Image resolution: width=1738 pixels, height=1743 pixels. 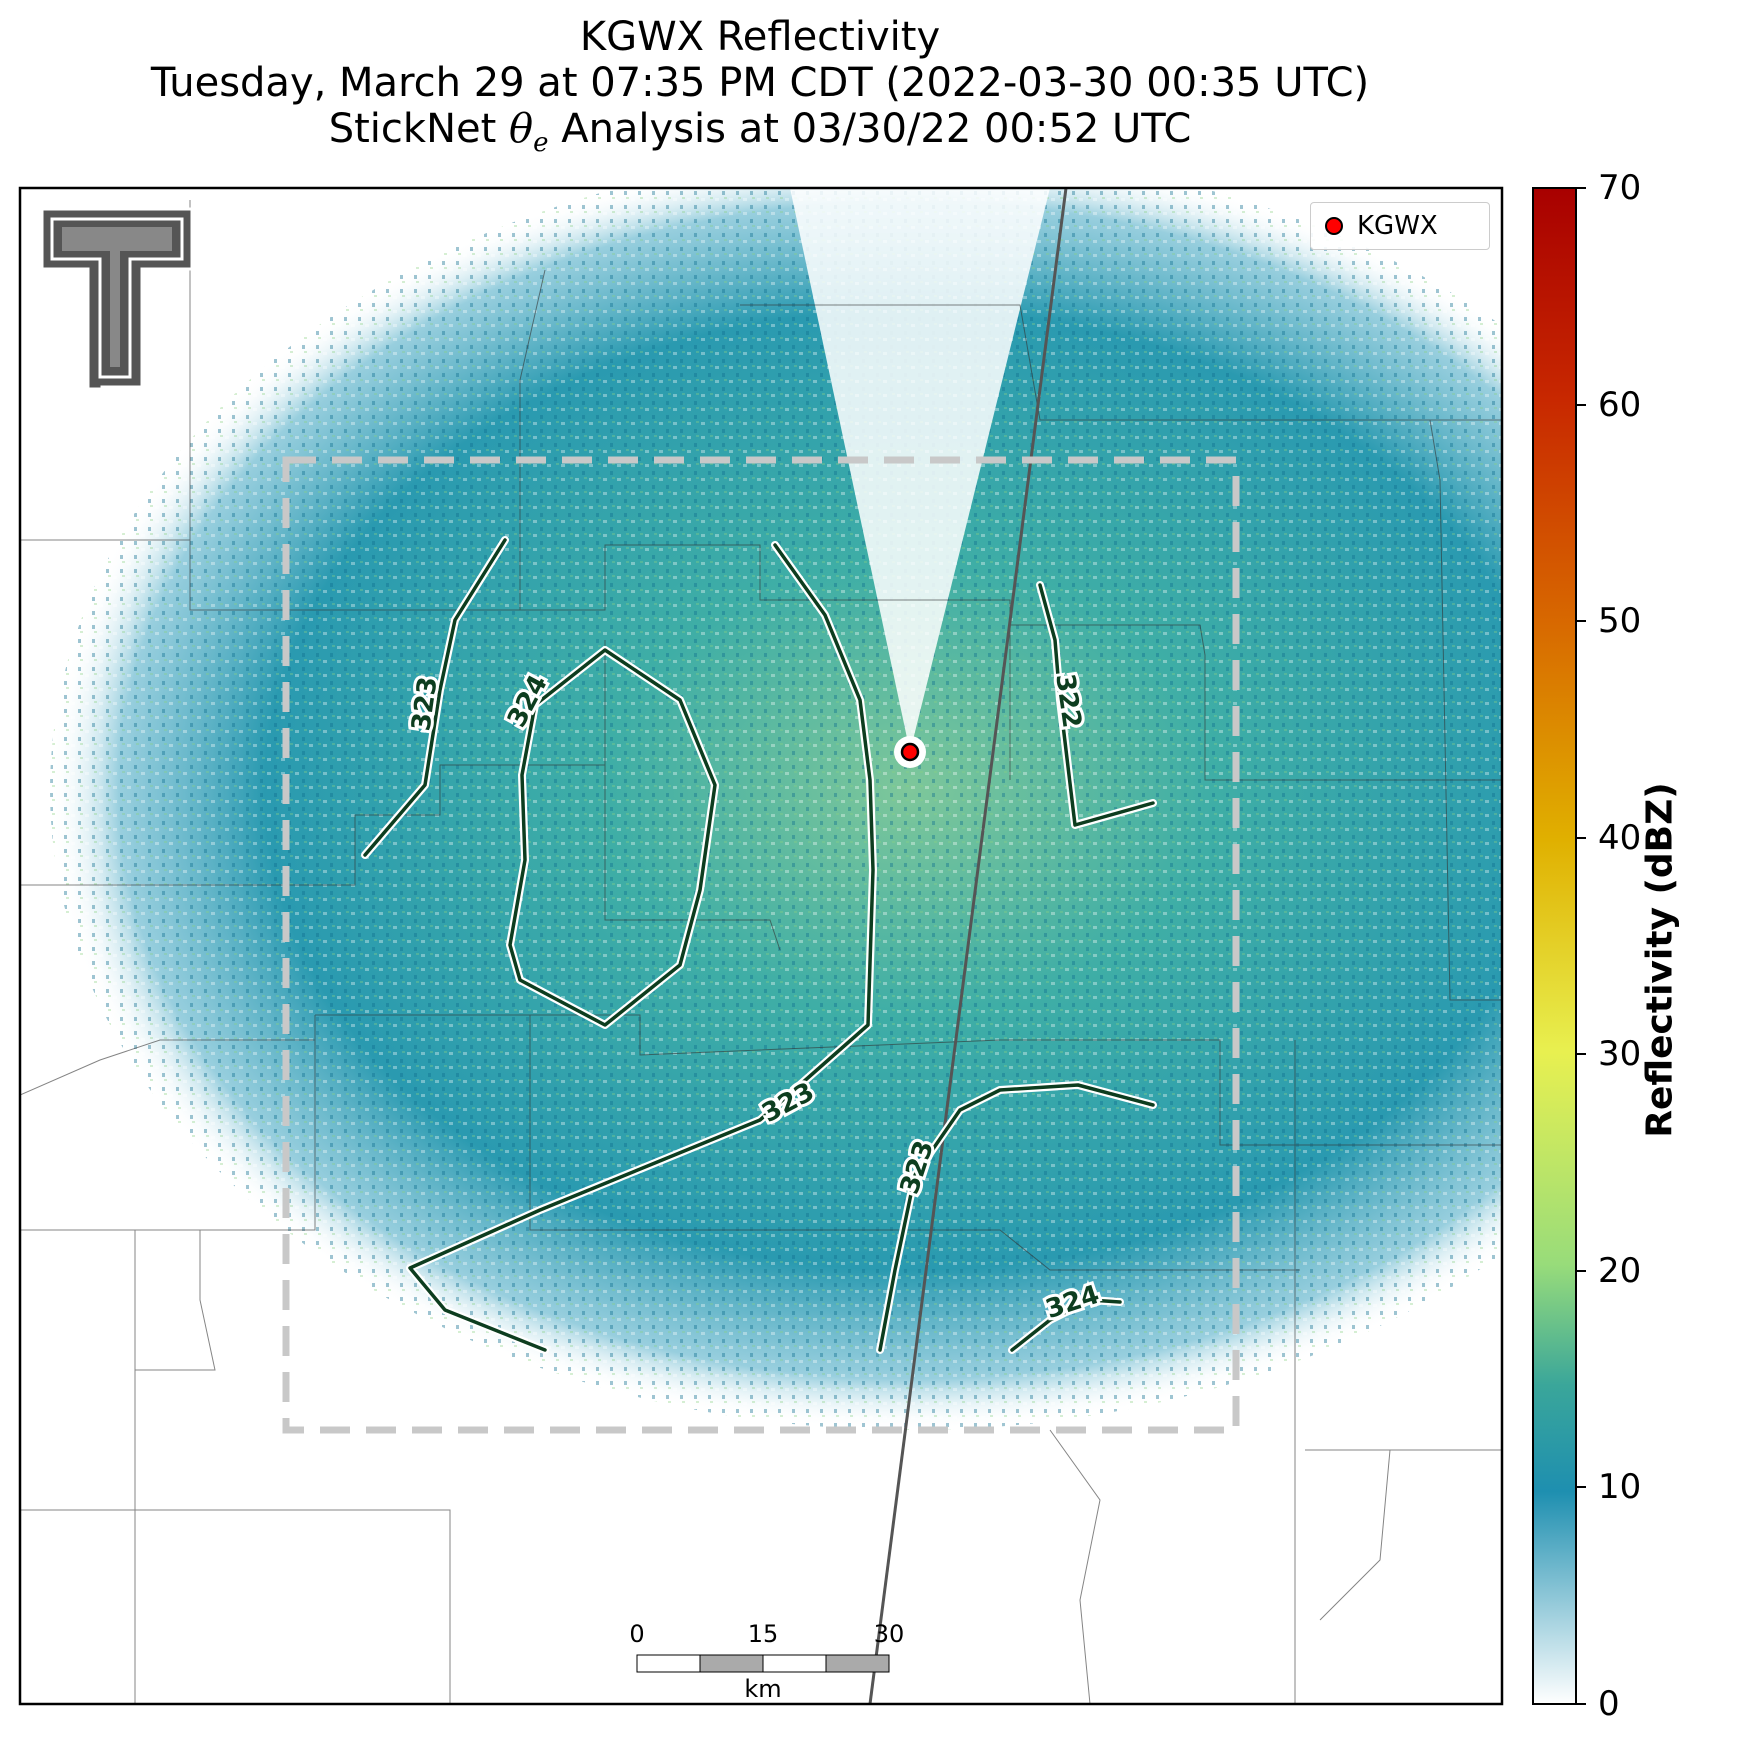 What do you see at coordinates (1620, 1054) in the screenshot?
I see `colorbar-tick-label: 30` at bounding box center [1620, 1054].